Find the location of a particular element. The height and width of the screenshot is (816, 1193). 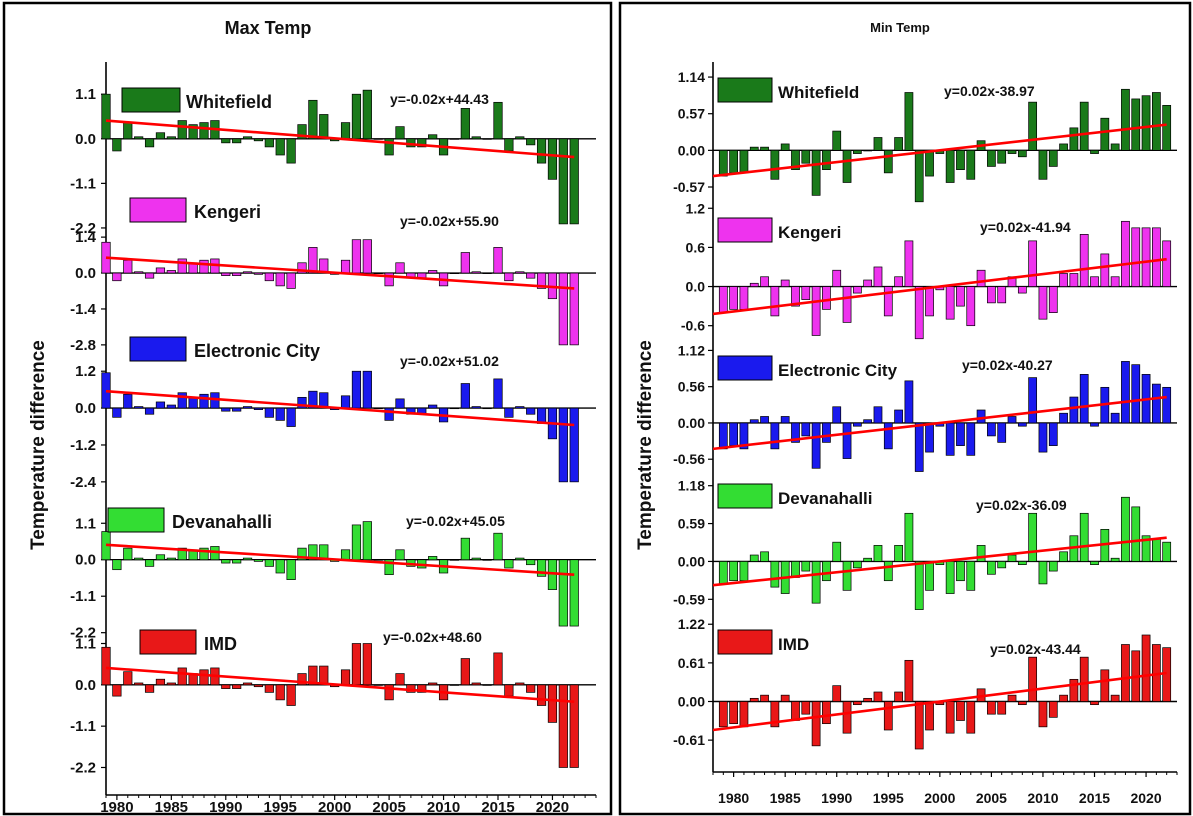

imd-y-tick-label: 0.0 is located at coordinates (85, 685).